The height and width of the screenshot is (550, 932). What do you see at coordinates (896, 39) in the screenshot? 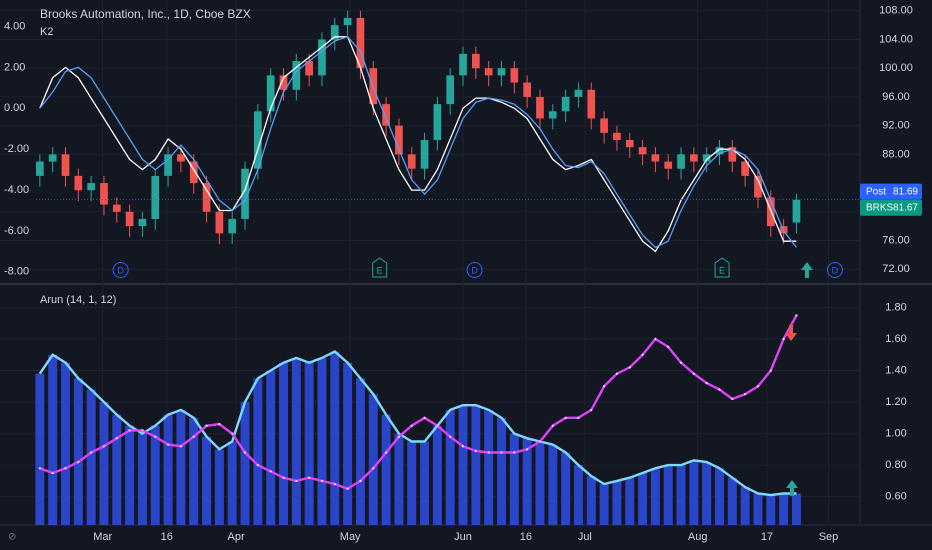
I see `price-tick-label: 104.00` at bounding box center [896, 39].